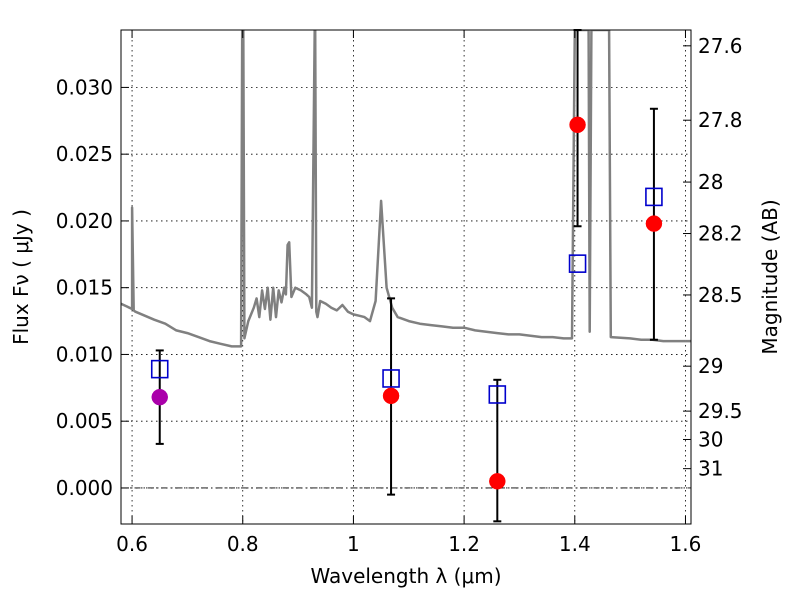  Describe the element at coordinates (710, 439) in the screenshot. I see `right-tick-label: 30` at that location.